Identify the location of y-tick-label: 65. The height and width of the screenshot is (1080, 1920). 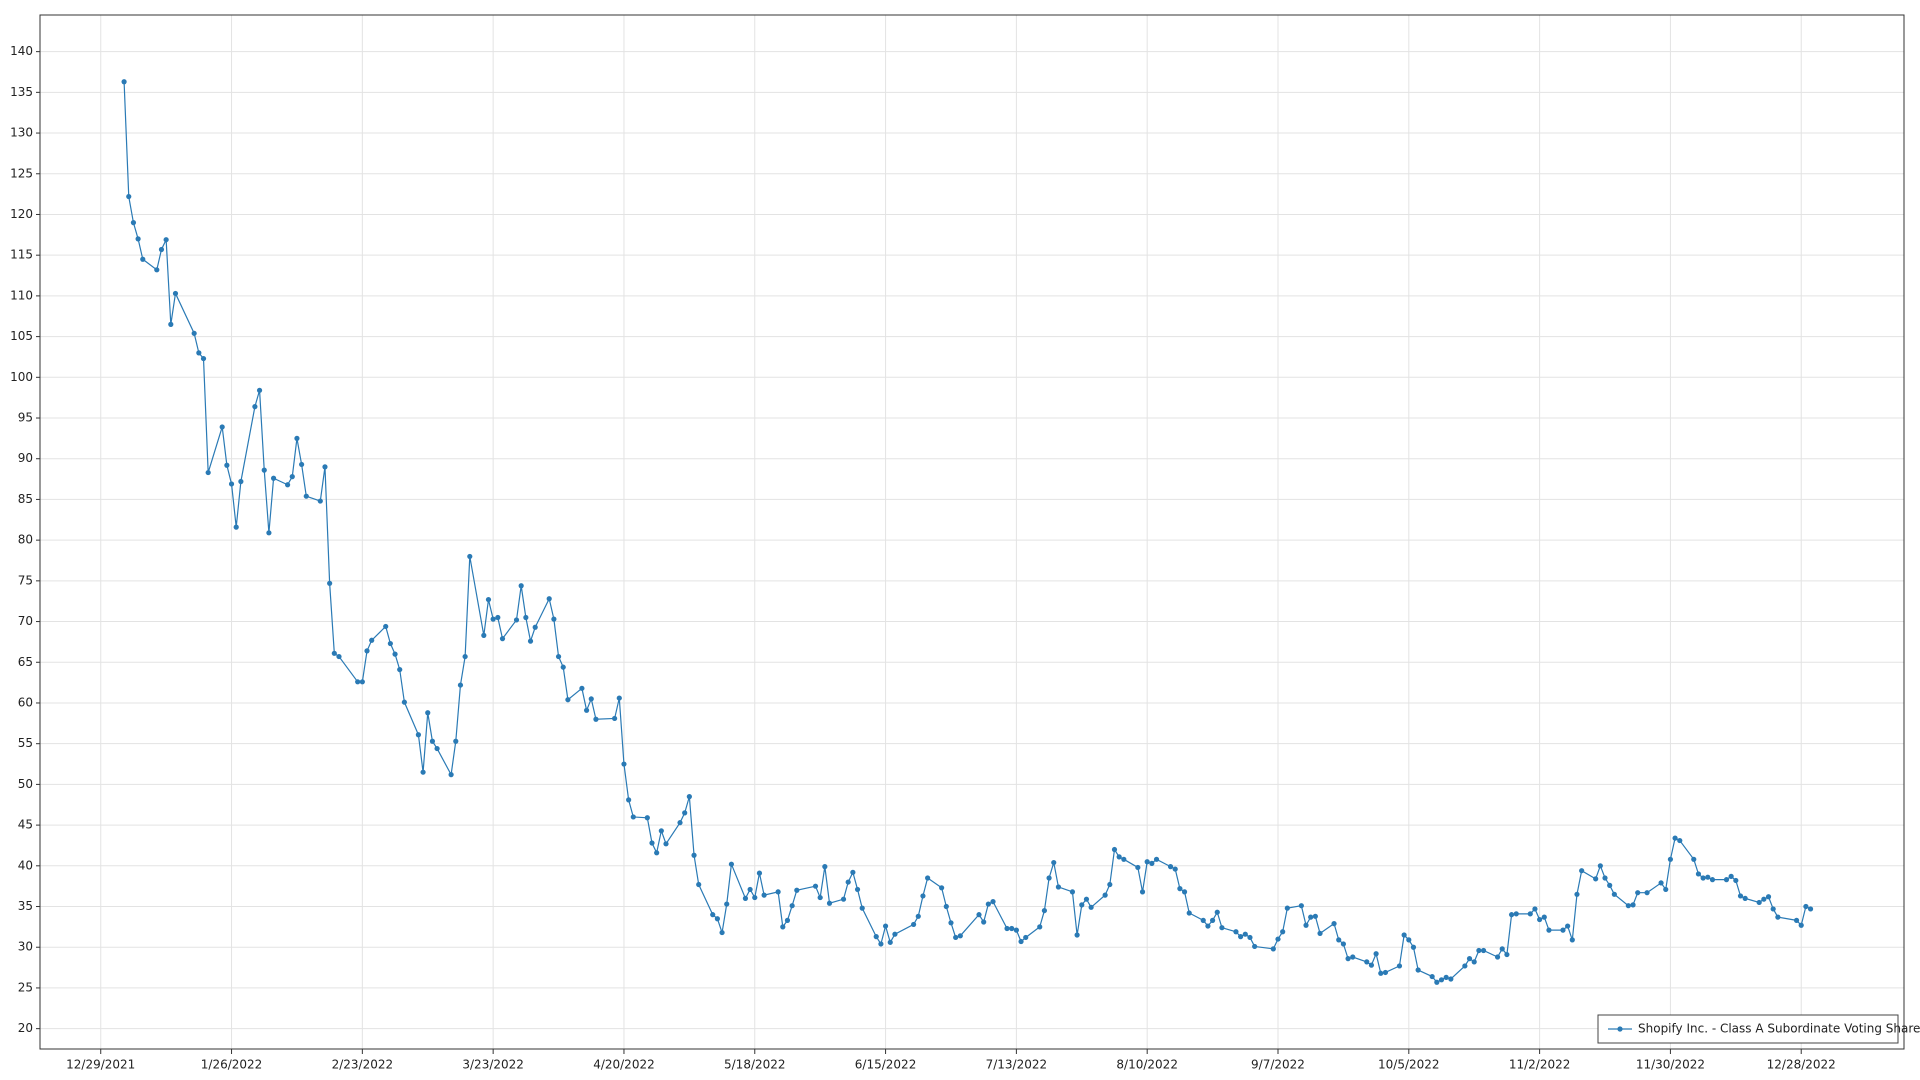
(25, 662).